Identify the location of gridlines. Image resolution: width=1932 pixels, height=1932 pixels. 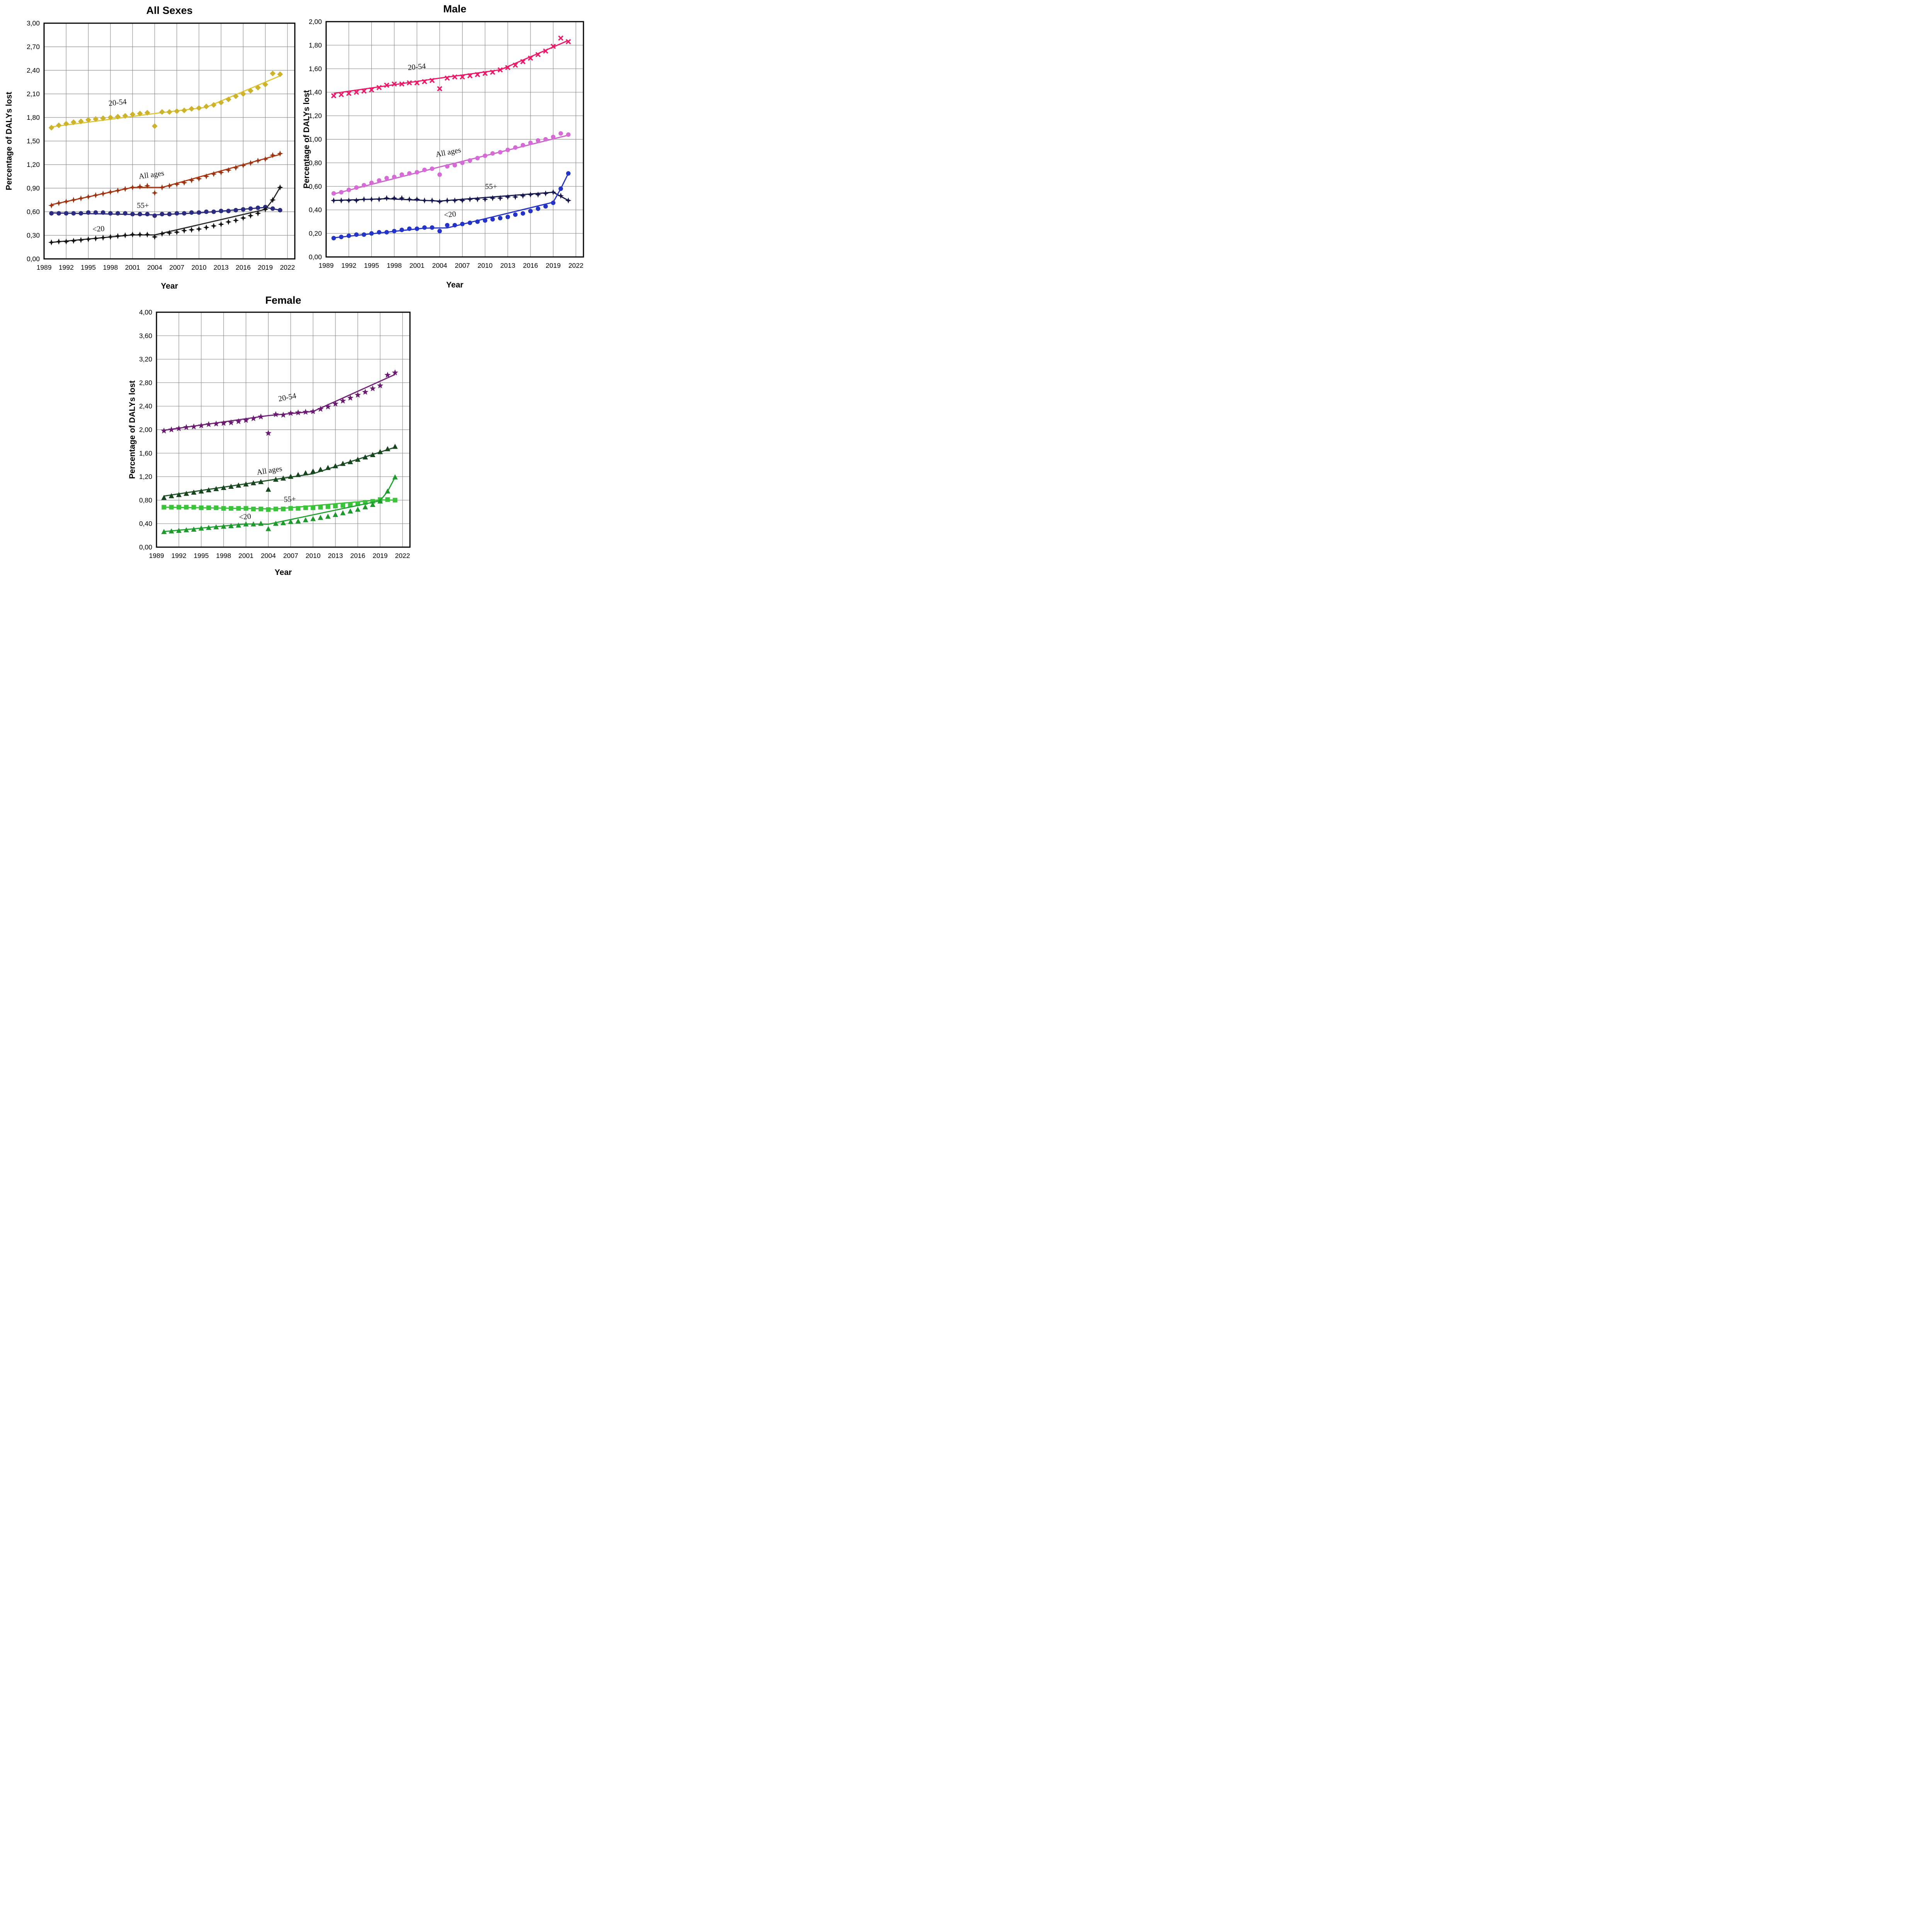
(454, 139).